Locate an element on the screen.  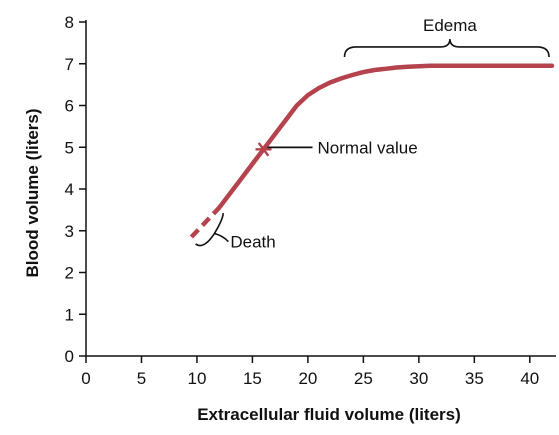
x-tick-label: 25 is located at coordinates (363, 378).